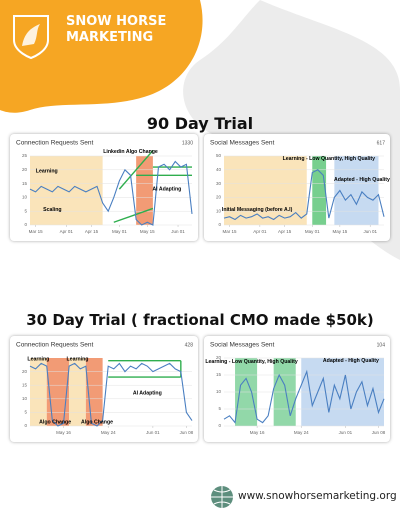 Image resolution: width=400 pixels, height=518 pixels. I want to click on section-title: 30 Day Trial ( fractional CMO made $50k), so click(200, 320).